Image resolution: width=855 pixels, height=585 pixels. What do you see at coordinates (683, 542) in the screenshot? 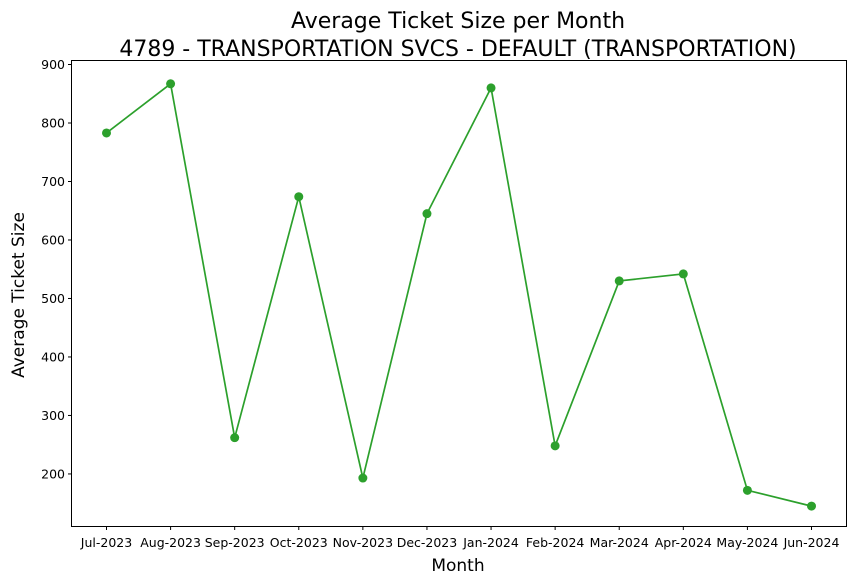
I see `x-tick-label: Apr-2024` at bounding box center [683, 542].